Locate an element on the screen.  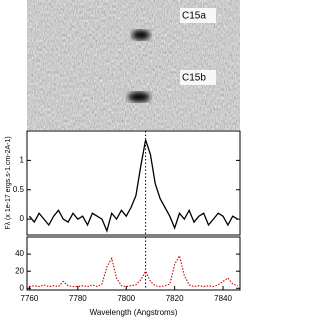
y-tick-label: 40 is located at coordinates (19, 253).